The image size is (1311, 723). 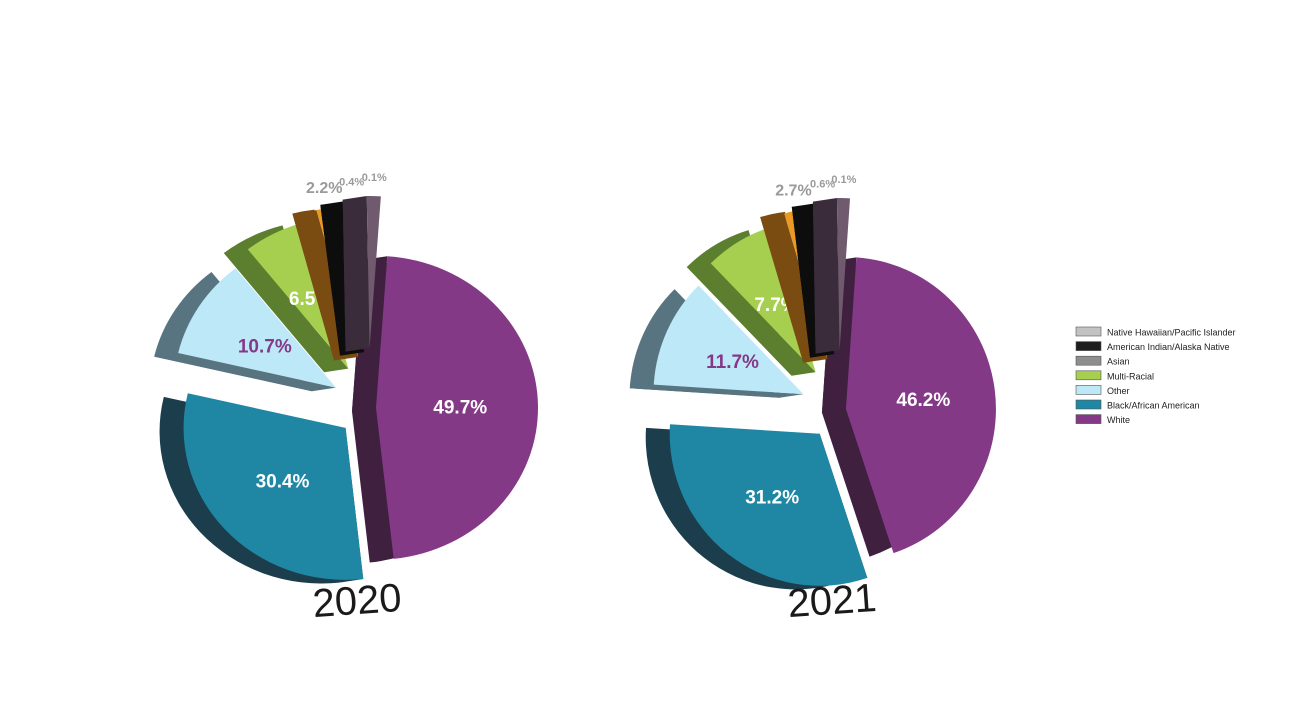 What do you see at coordinates (732, 362) in the screenshot?
I see `data-label-other-2021: 11.7%` at bounding box center [732, 362].